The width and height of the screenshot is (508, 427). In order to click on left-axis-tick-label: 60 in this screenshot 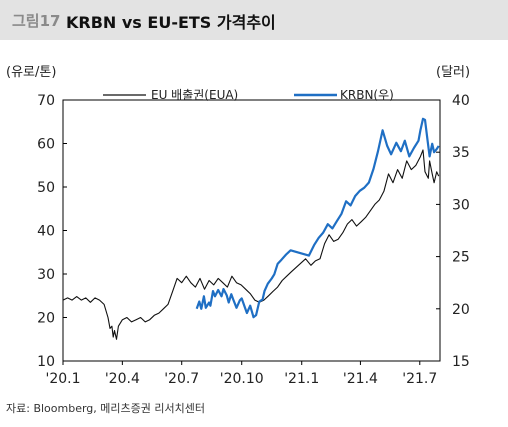, I will do `click(46, 145)`.